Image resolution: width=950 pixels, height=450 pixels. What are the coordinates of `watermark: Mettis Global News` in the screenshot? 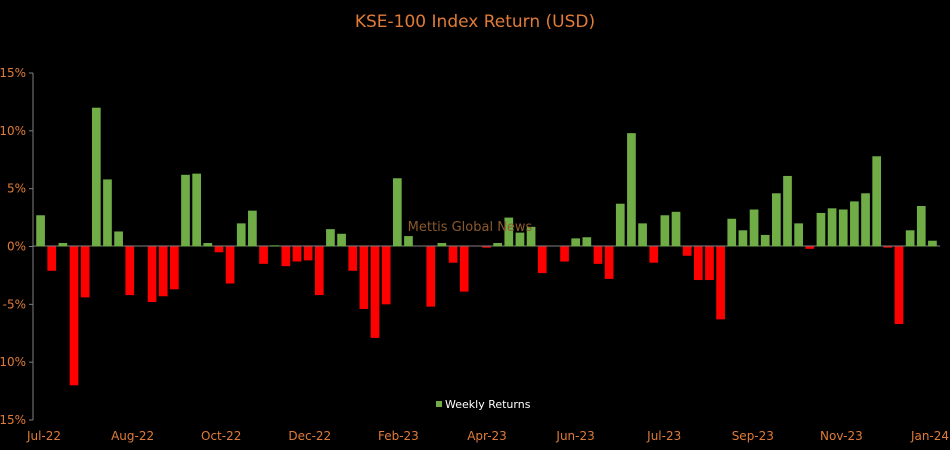 It's located at (470, 227).